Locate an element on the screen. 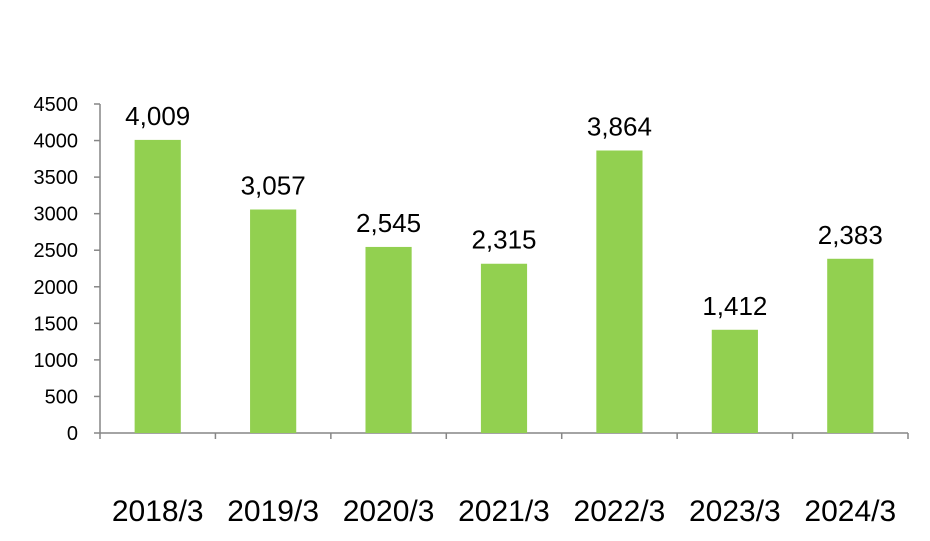  data-label: 3,864 is located at coordinates (619, 126).